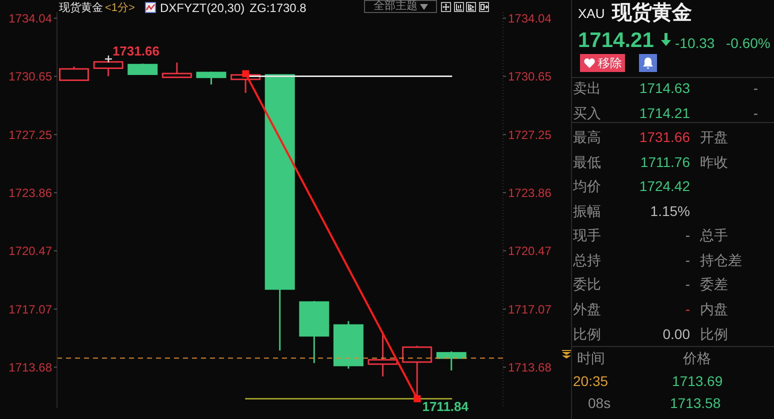 The width and height of the screenshot is (774, 419). Describe the element at coordinates (587, 284) in the screenshot. I see `text: 委比` at that location.